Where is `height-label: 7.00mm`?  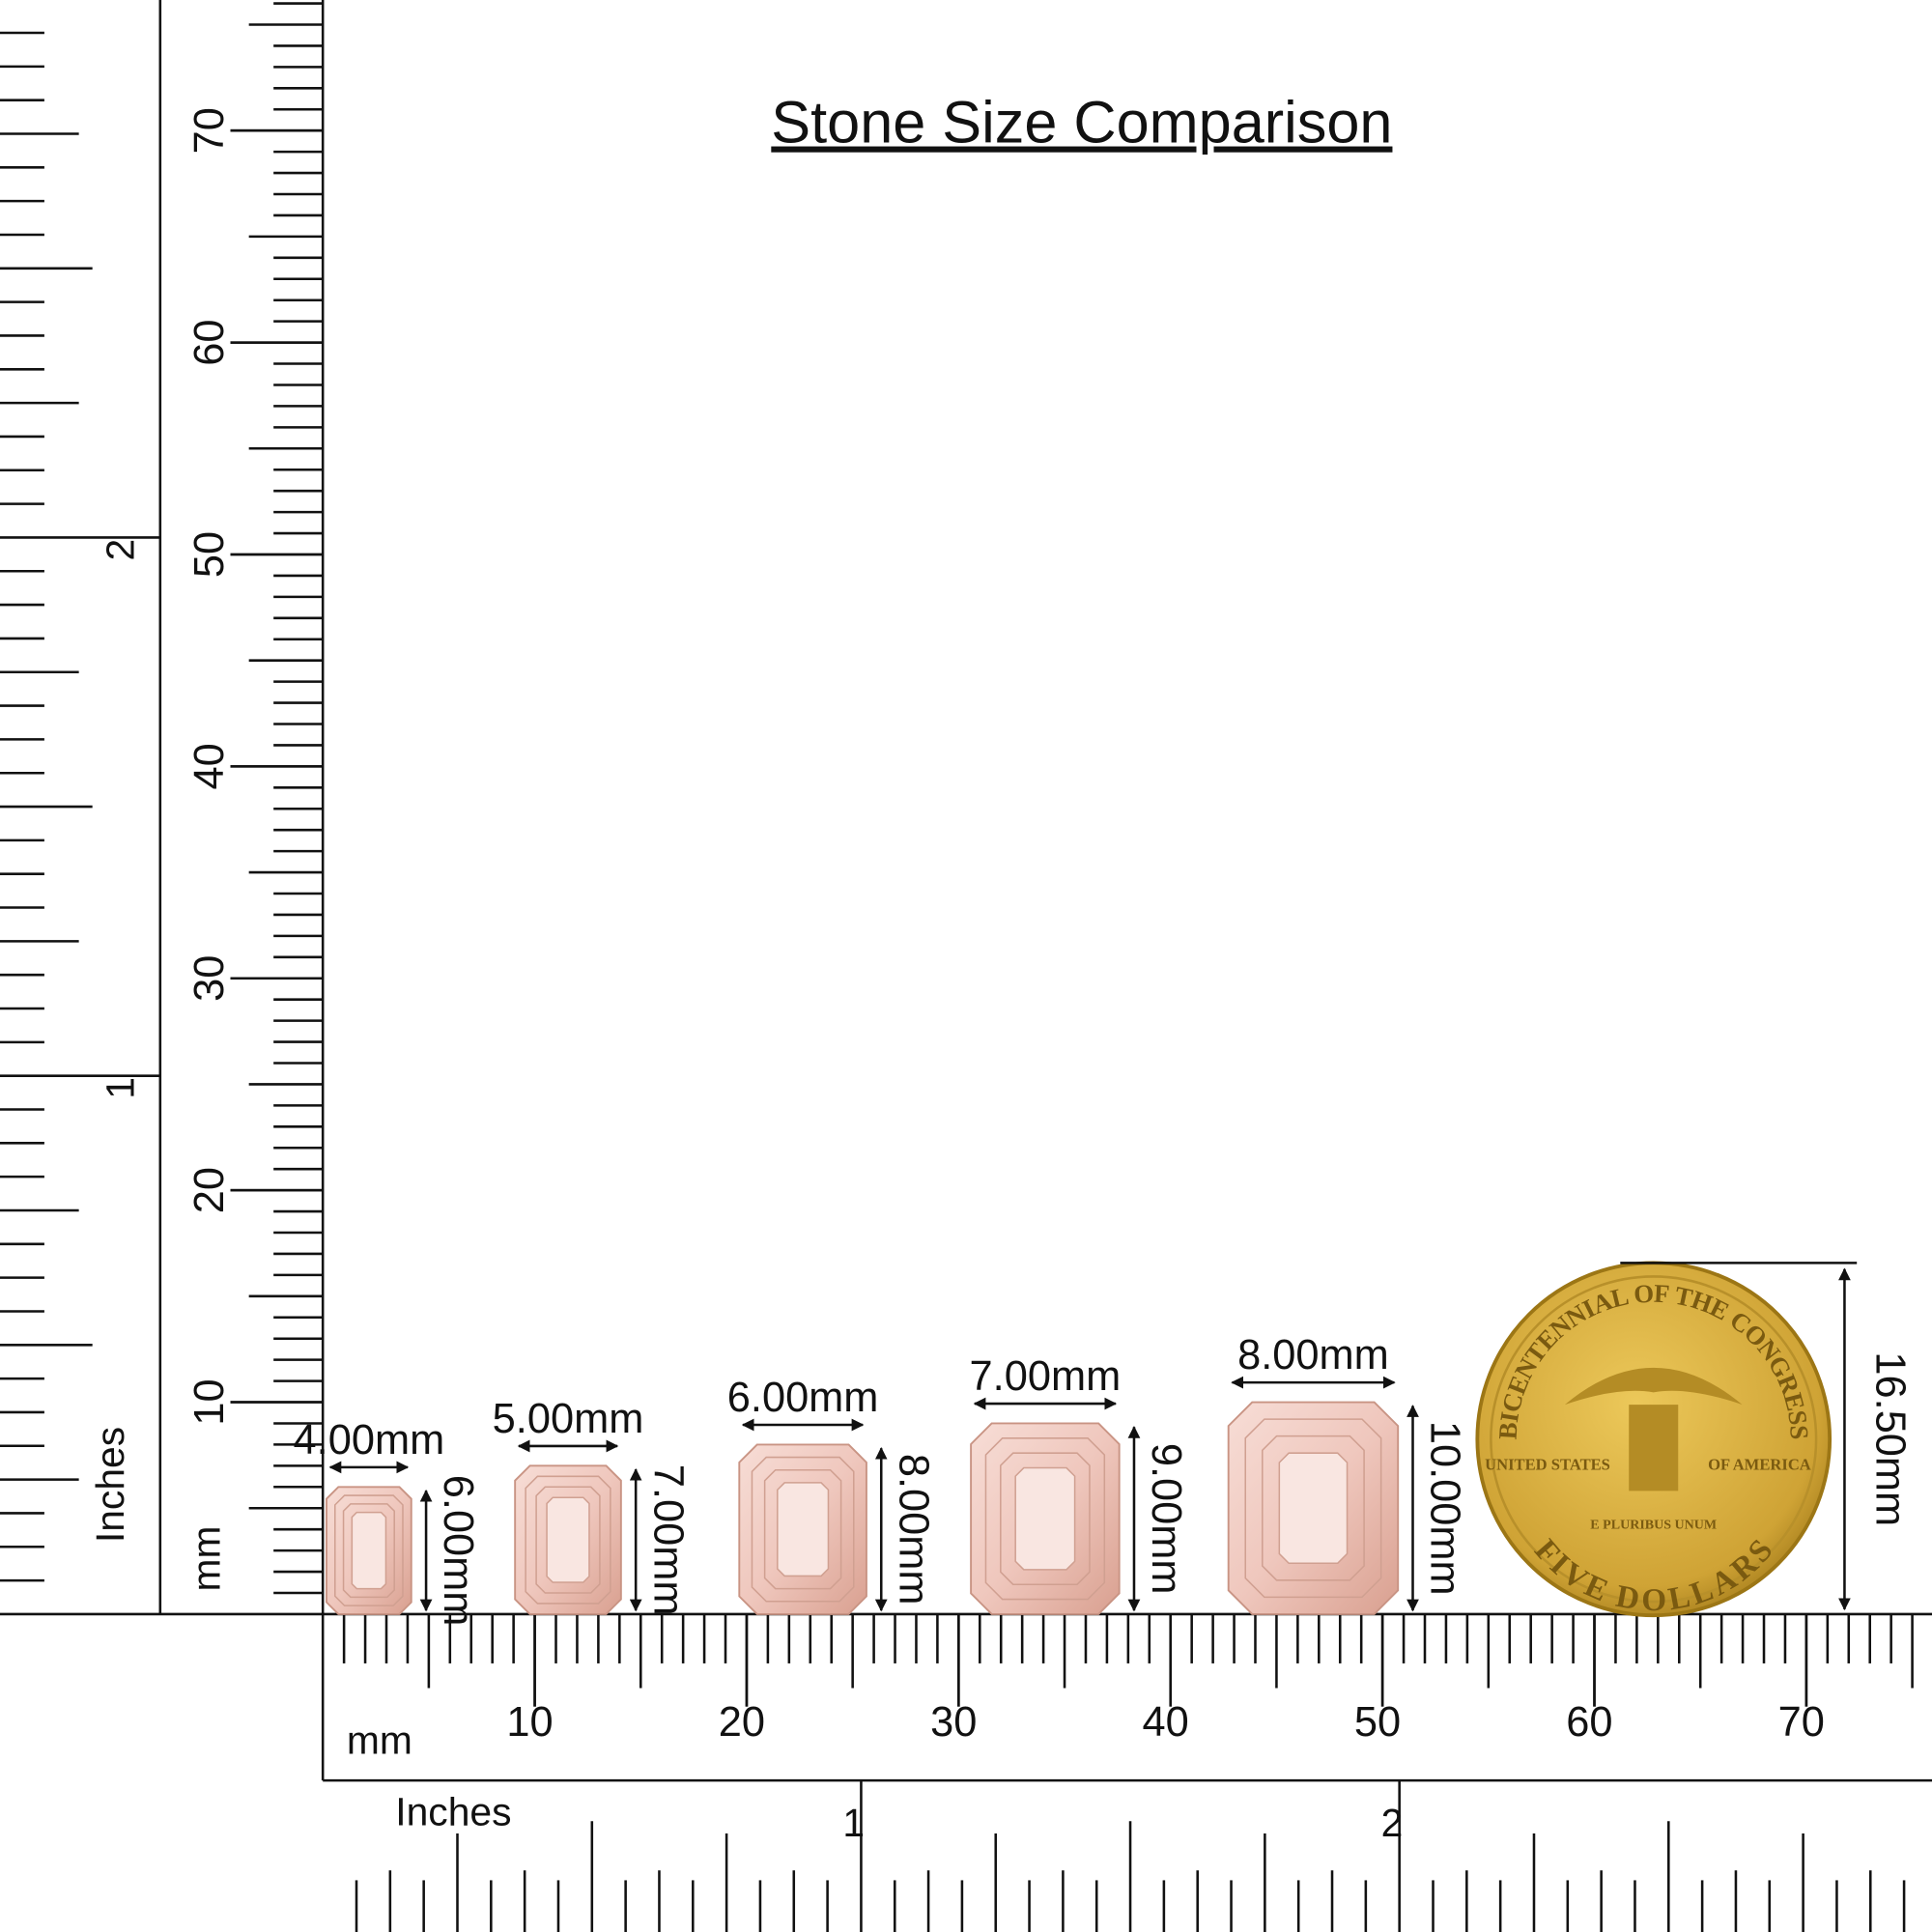 height-label: 7.00mm is located at coordinates (667, 1540).